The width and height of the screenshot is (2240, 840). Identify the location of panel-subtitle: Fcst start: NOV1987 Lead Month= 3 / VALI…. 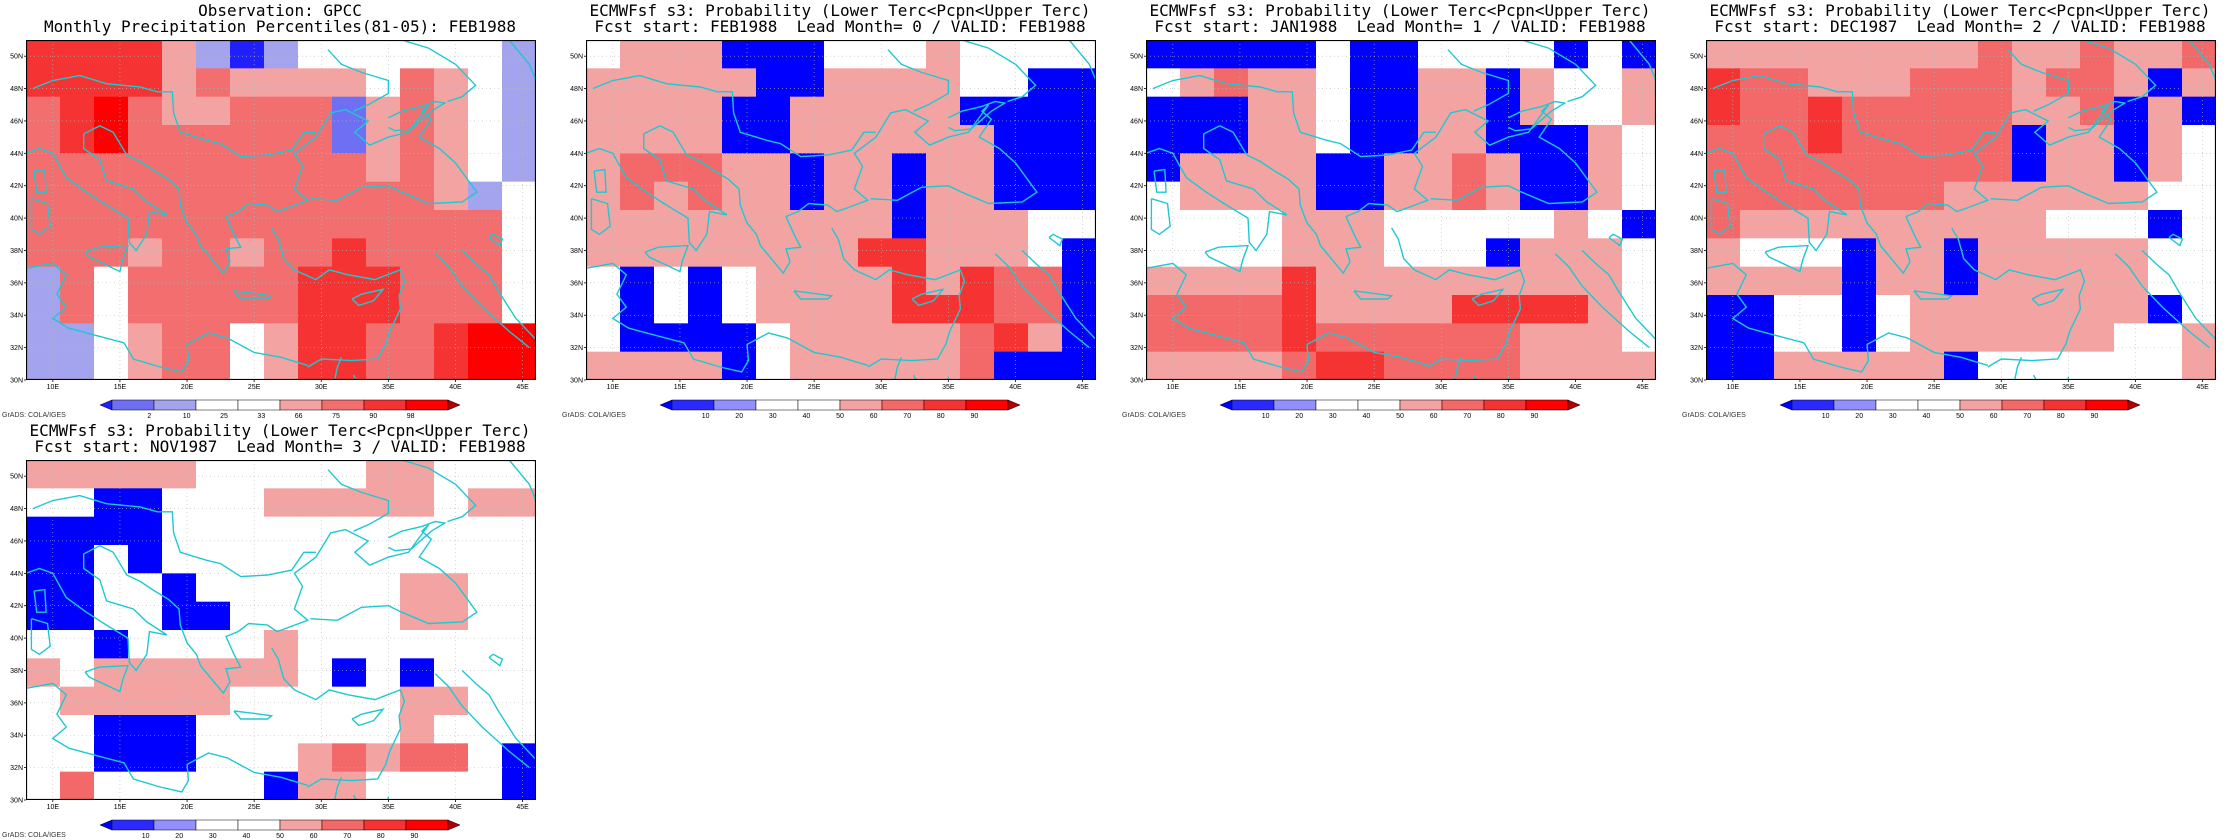
(280, 446).